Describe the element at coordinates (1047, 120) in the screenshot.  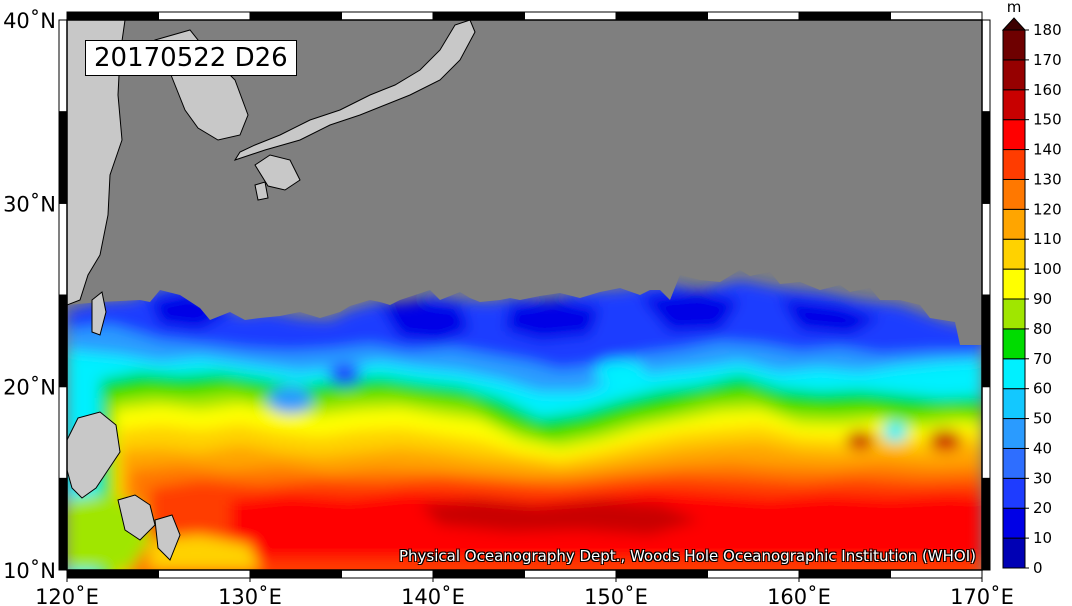
I see `colorbar-label: 150` at that location.